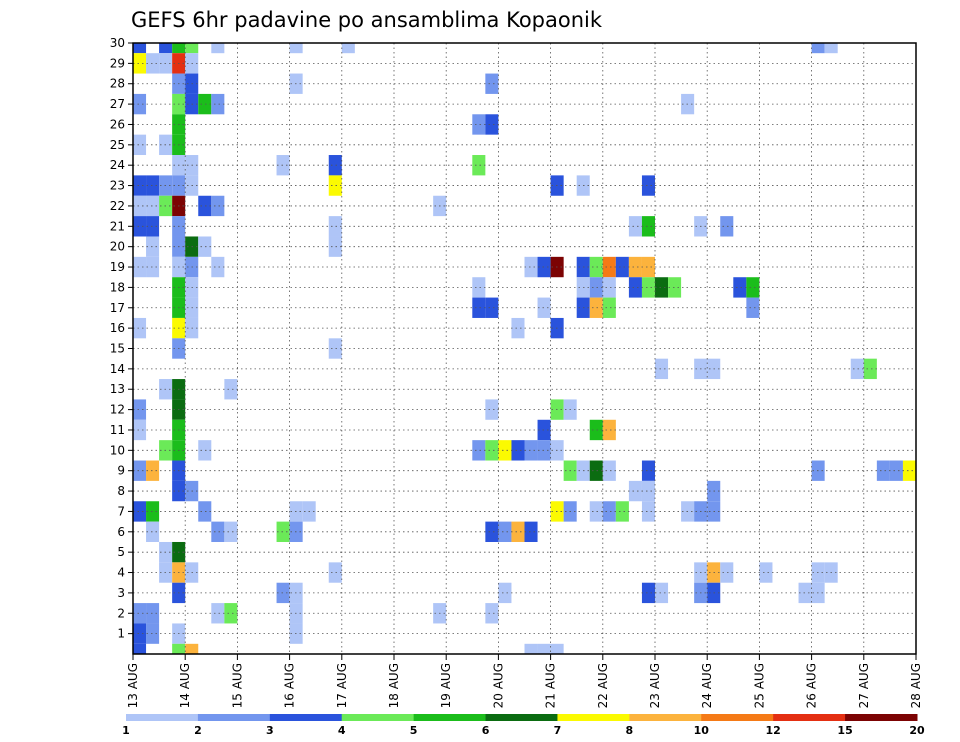 Image resolution: width=960 pixels, height=742 pixels. Describe the element at coordinates (603, 685) in the screenshot. I see `x-tick-label: 22 AUG` at that location.